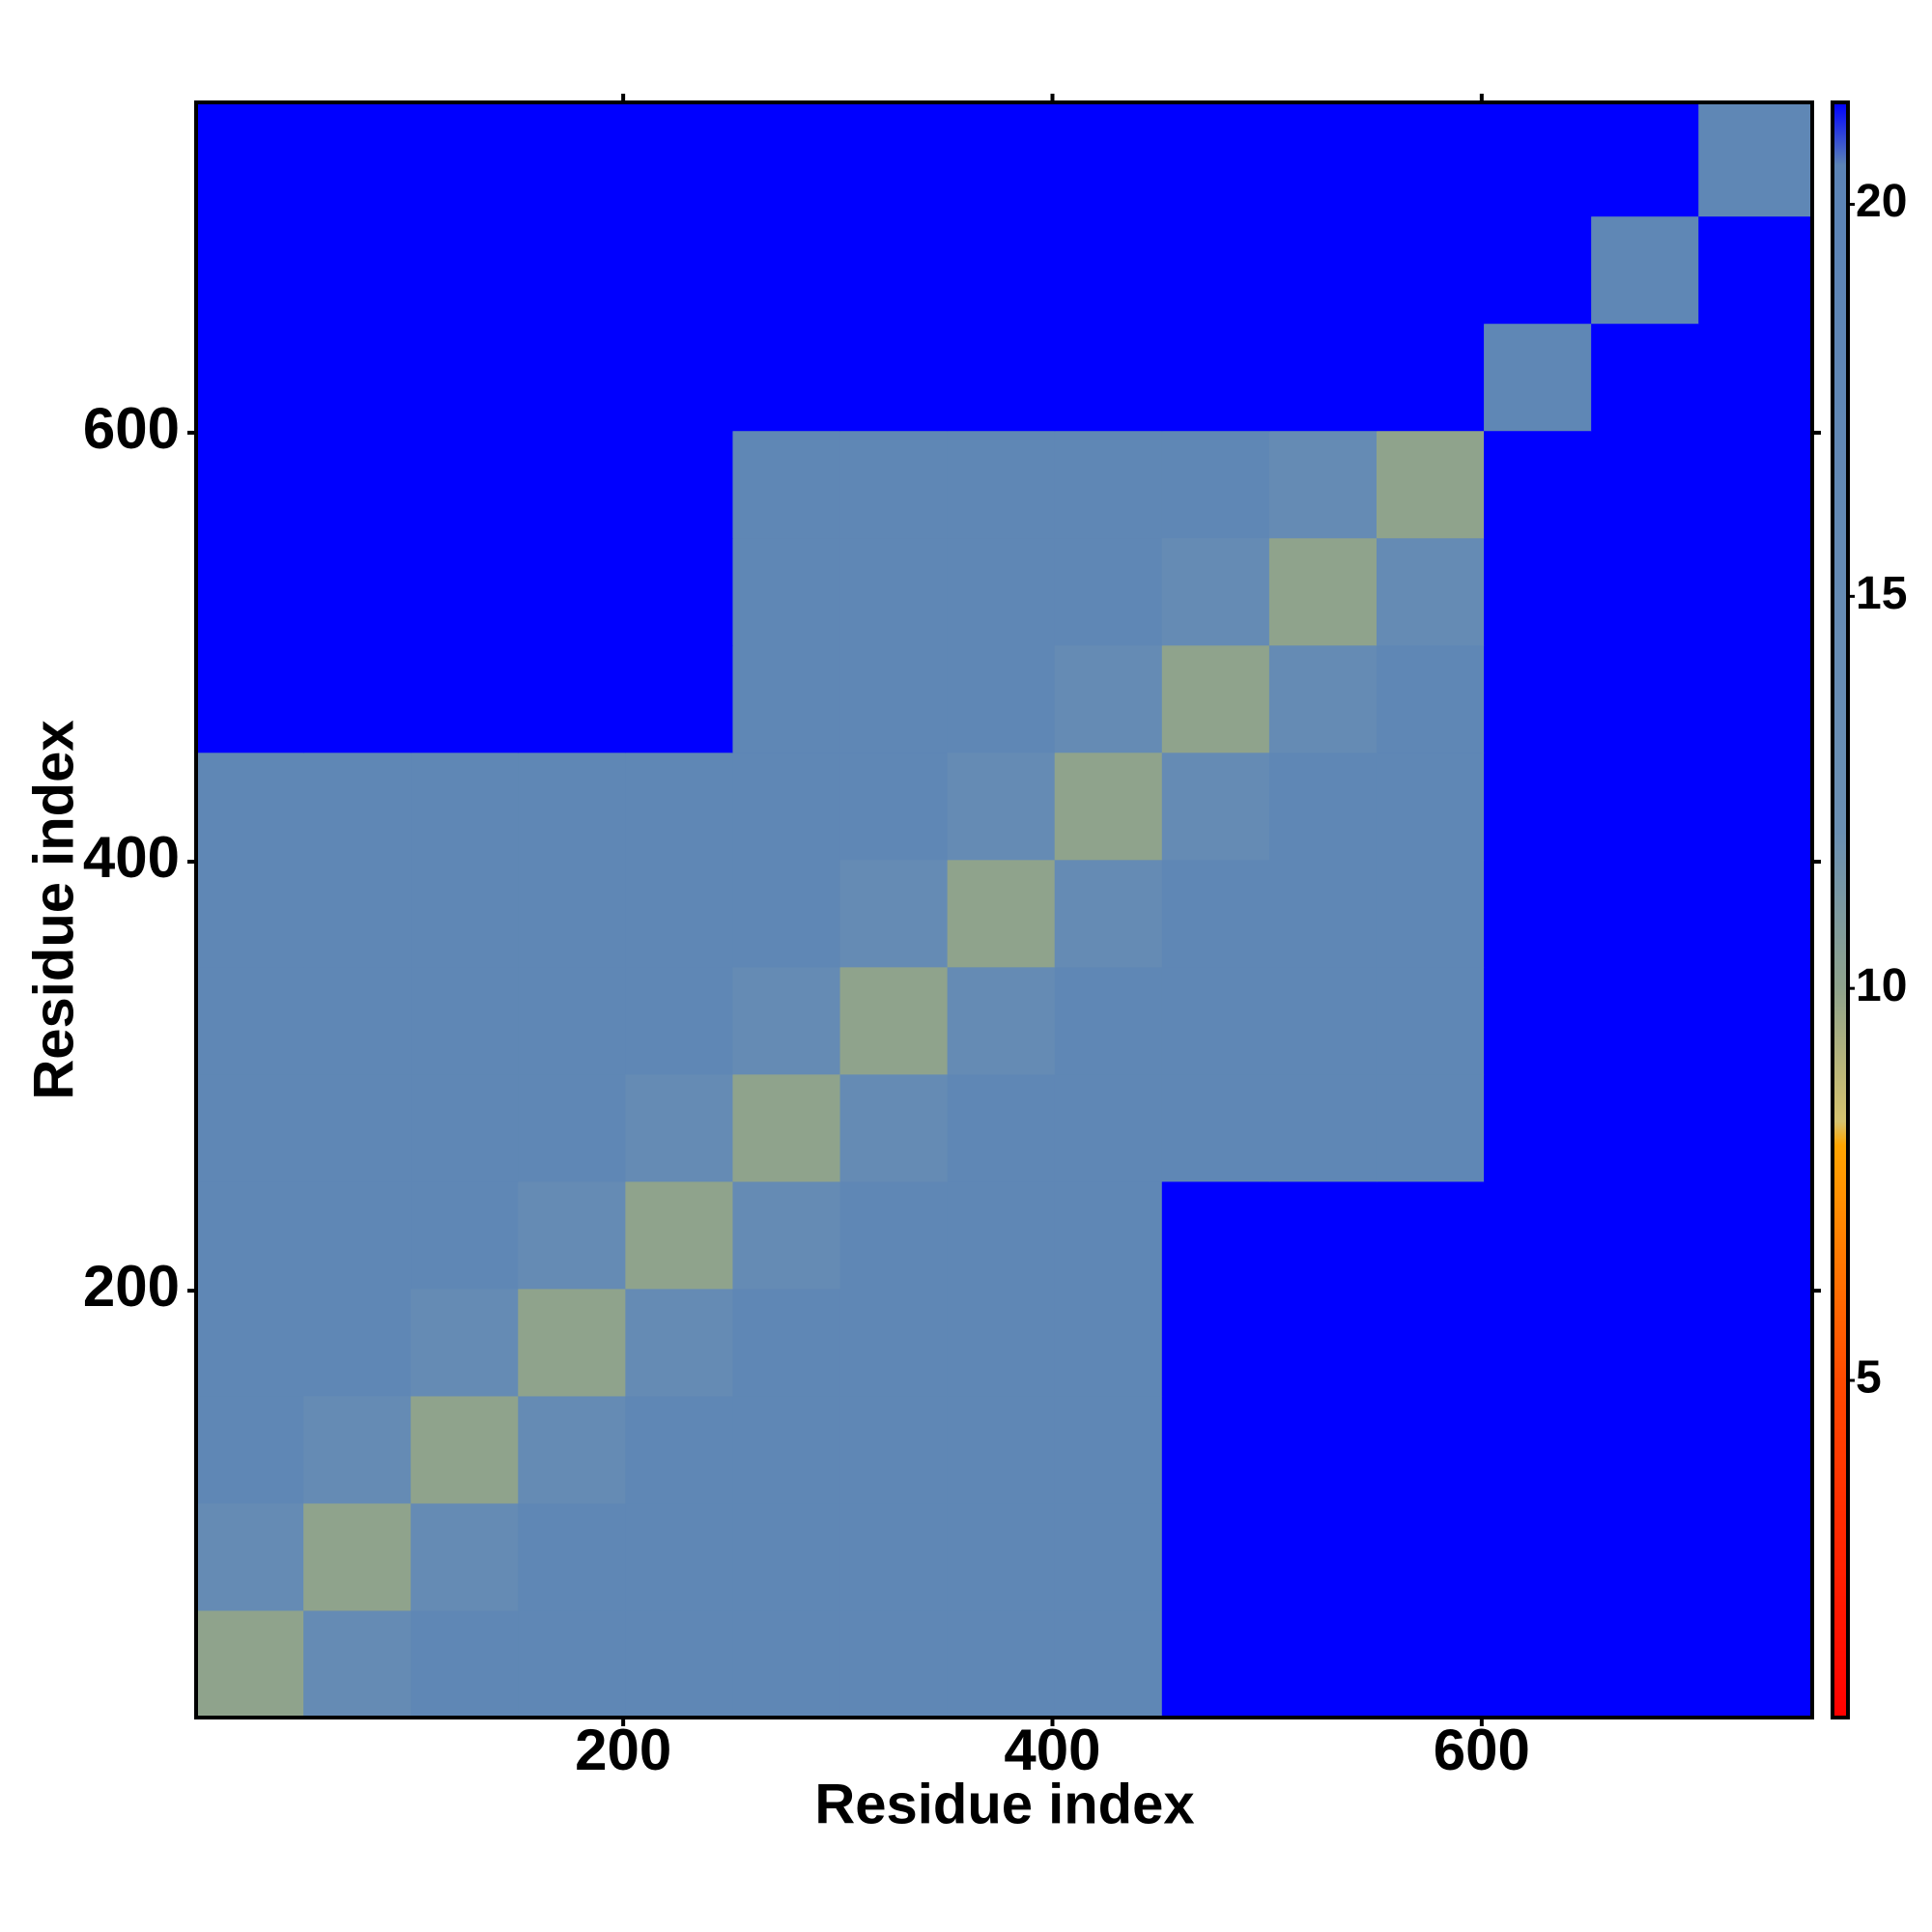 The image size is (1932, 1932). Describe the element at coordinates (131, 428) in the screenshot. I see `y-tick-label: 600` at that location.